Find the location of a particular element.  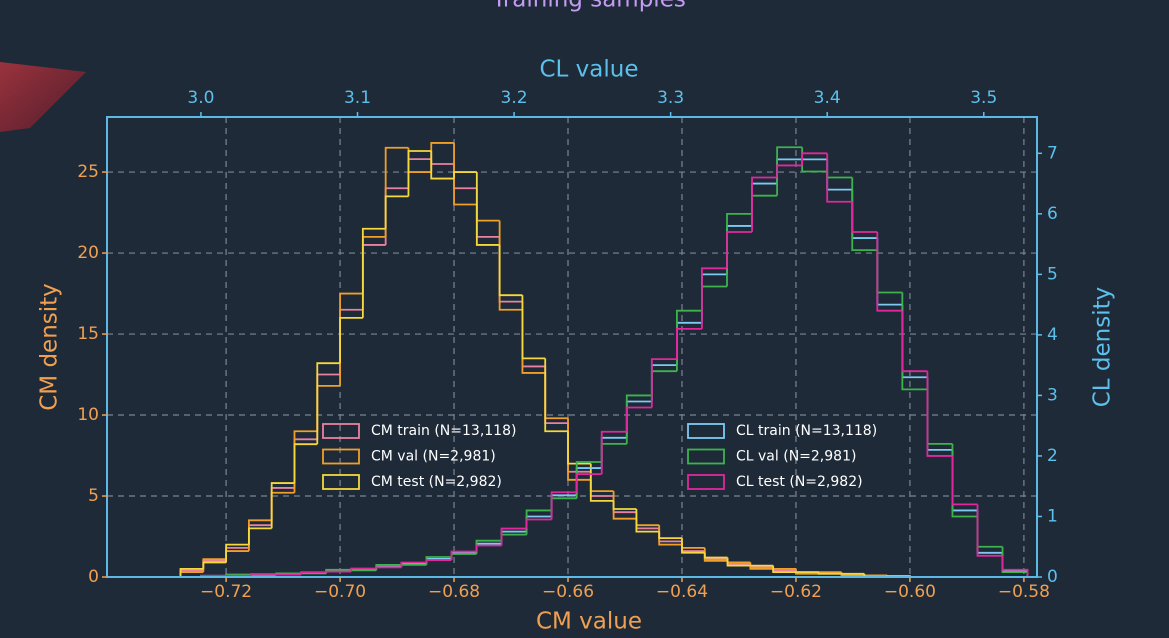

x-tick-label: −0.62 is located at coordinates (796, 592).